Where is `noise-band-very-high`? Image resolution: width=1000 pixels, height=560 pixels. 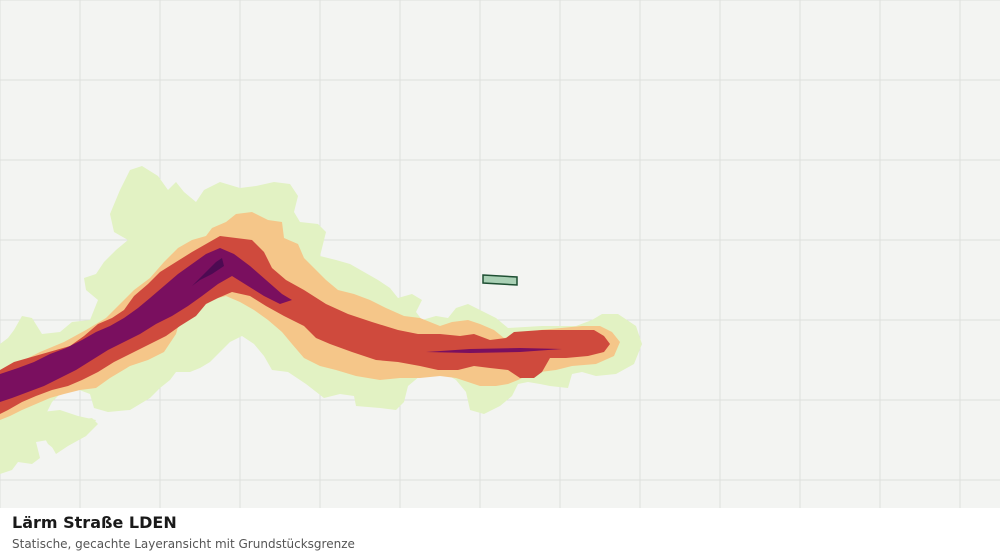
noise-band-very-high is located at coordinates (208, 272).